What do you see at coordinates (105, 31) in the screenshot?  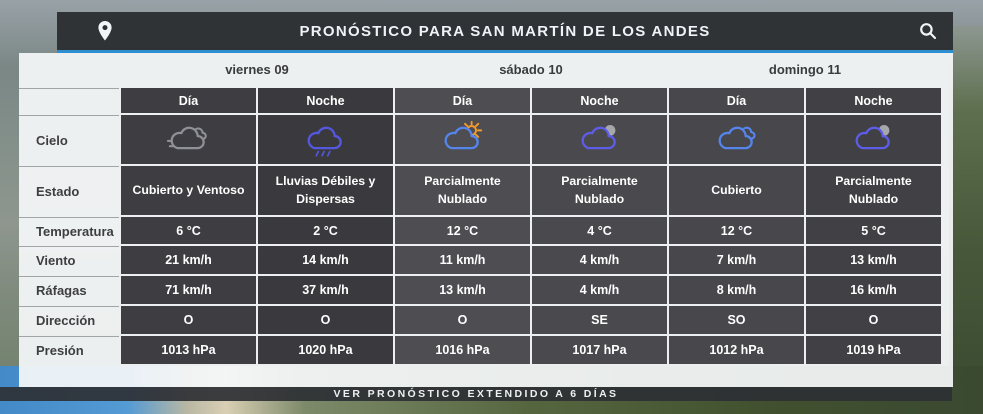 I see `map-pin-icon` at bounding box center [105, 31].